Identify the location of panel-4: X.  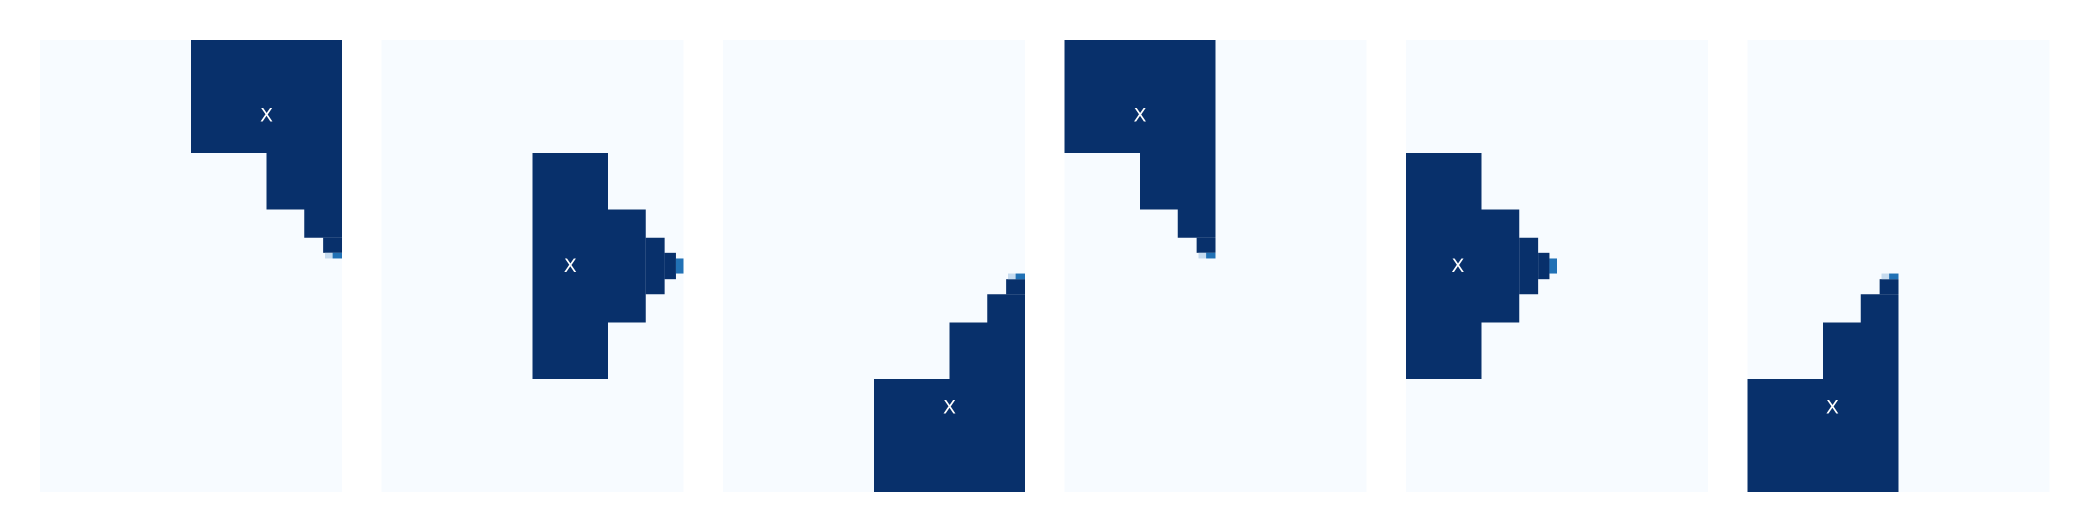
(1215, 266).